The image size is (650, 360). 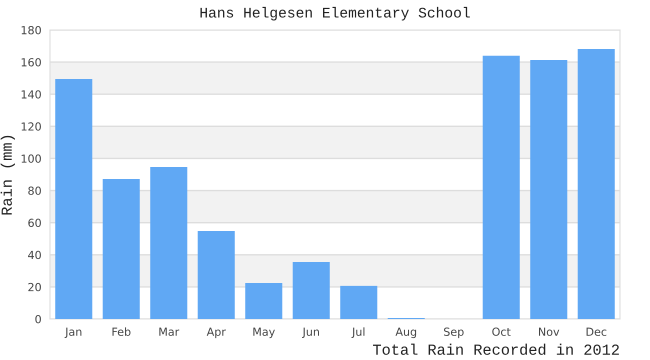 I want to click on x-tick-label: Oct, so click(x=501, y=332).